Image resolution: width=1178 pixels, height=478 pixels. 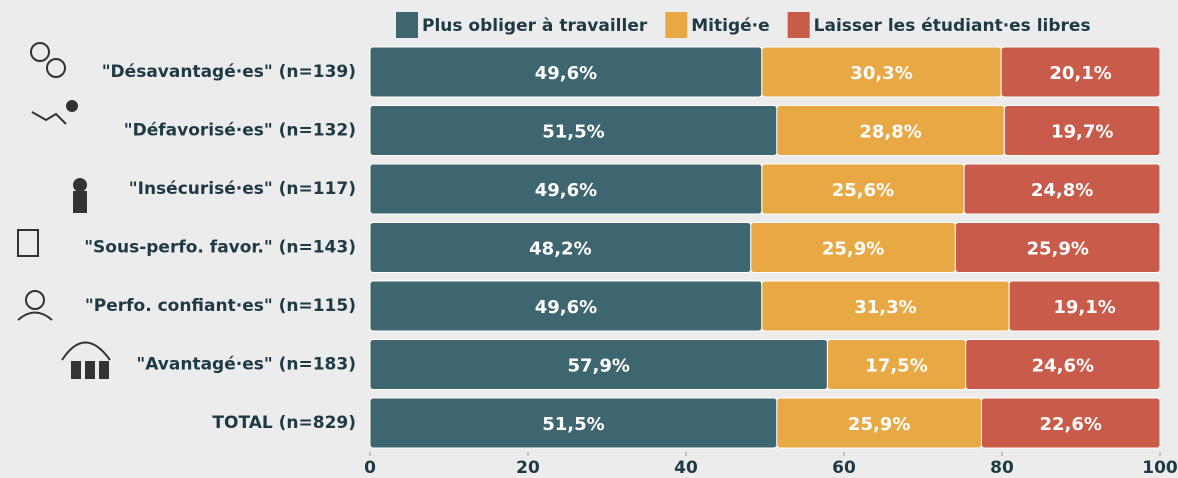 I want to click on legend-label: Laisser les étudiant·es libres, so click(x=952, y=26).